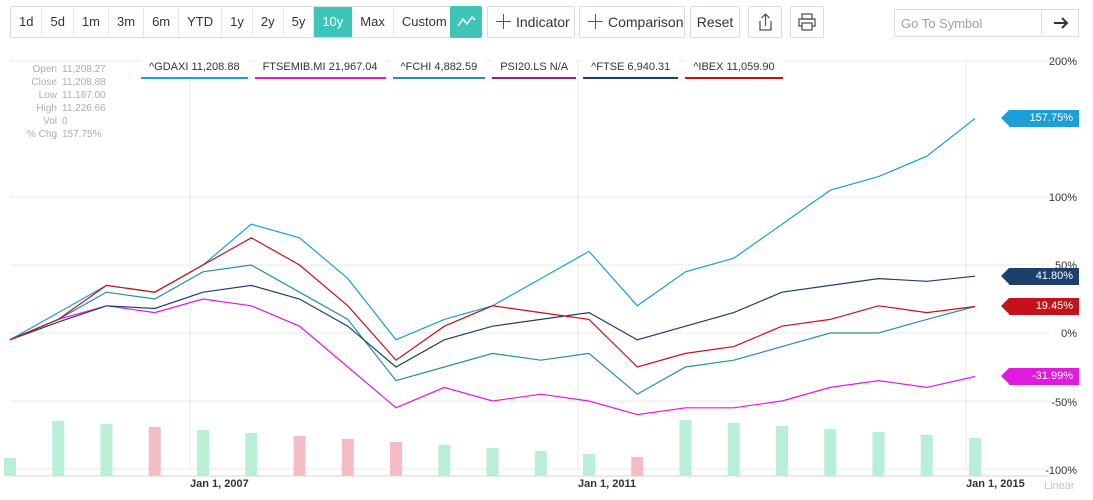  I want to click on range-5d-button: 5d, so click(58, 22).